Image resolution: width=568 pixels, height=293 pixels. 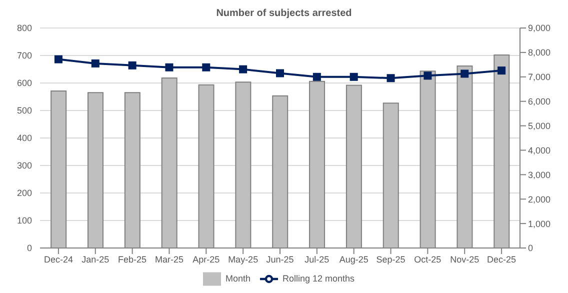 I want to click on y2-tick-label: 6,000, so click(x=539, y=101).